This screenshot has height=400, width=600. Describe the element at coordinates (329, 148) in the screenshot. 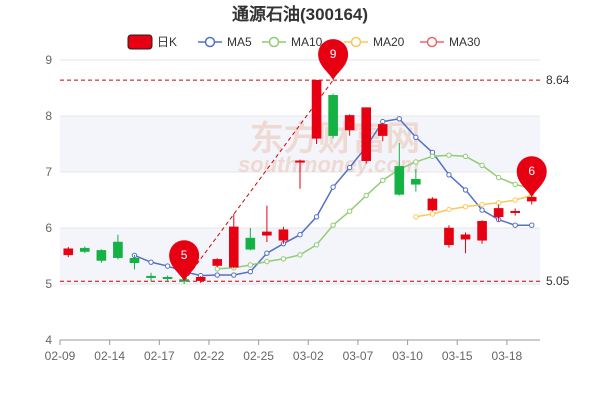

I see `watermark: 东方财富网 southmoney.com` at that location.